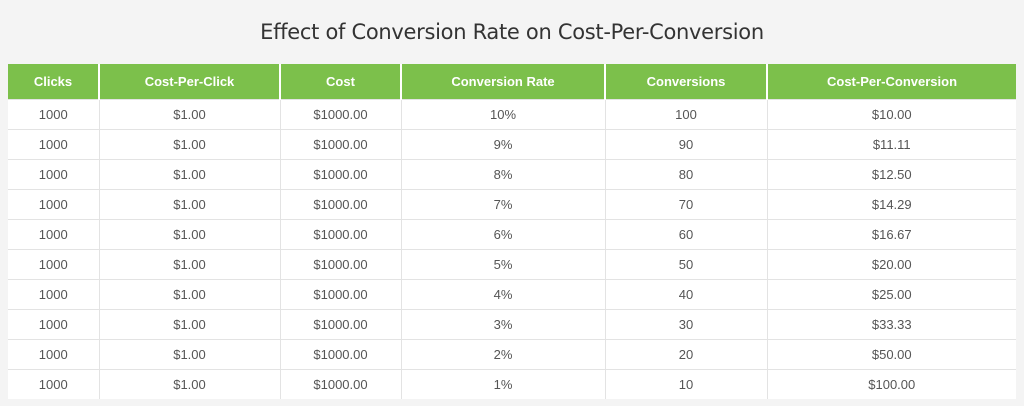 The height and width of the screenshot is (406, 1024). What do you see at coordinates (891, 82) in the screenshot?
I see `column-header-cost-per-conversion: Cost-Per-Conversion` at bounding box center [891, 82].